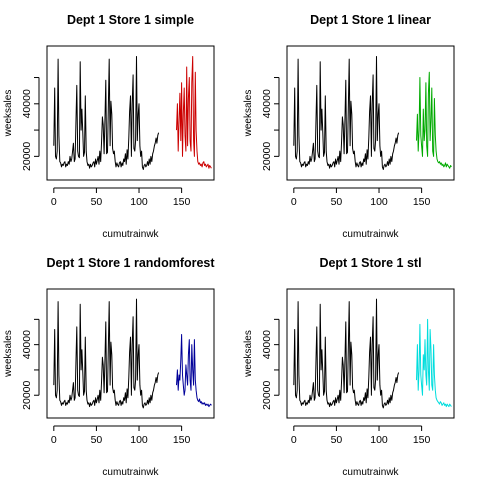 The width and height of the screenshot is (480, 480). What do you see at coordinates (370, 263) in the screenshot?
I see `chart-title: Dept 1 Store 1 stl` at bounding box center [370, 263].